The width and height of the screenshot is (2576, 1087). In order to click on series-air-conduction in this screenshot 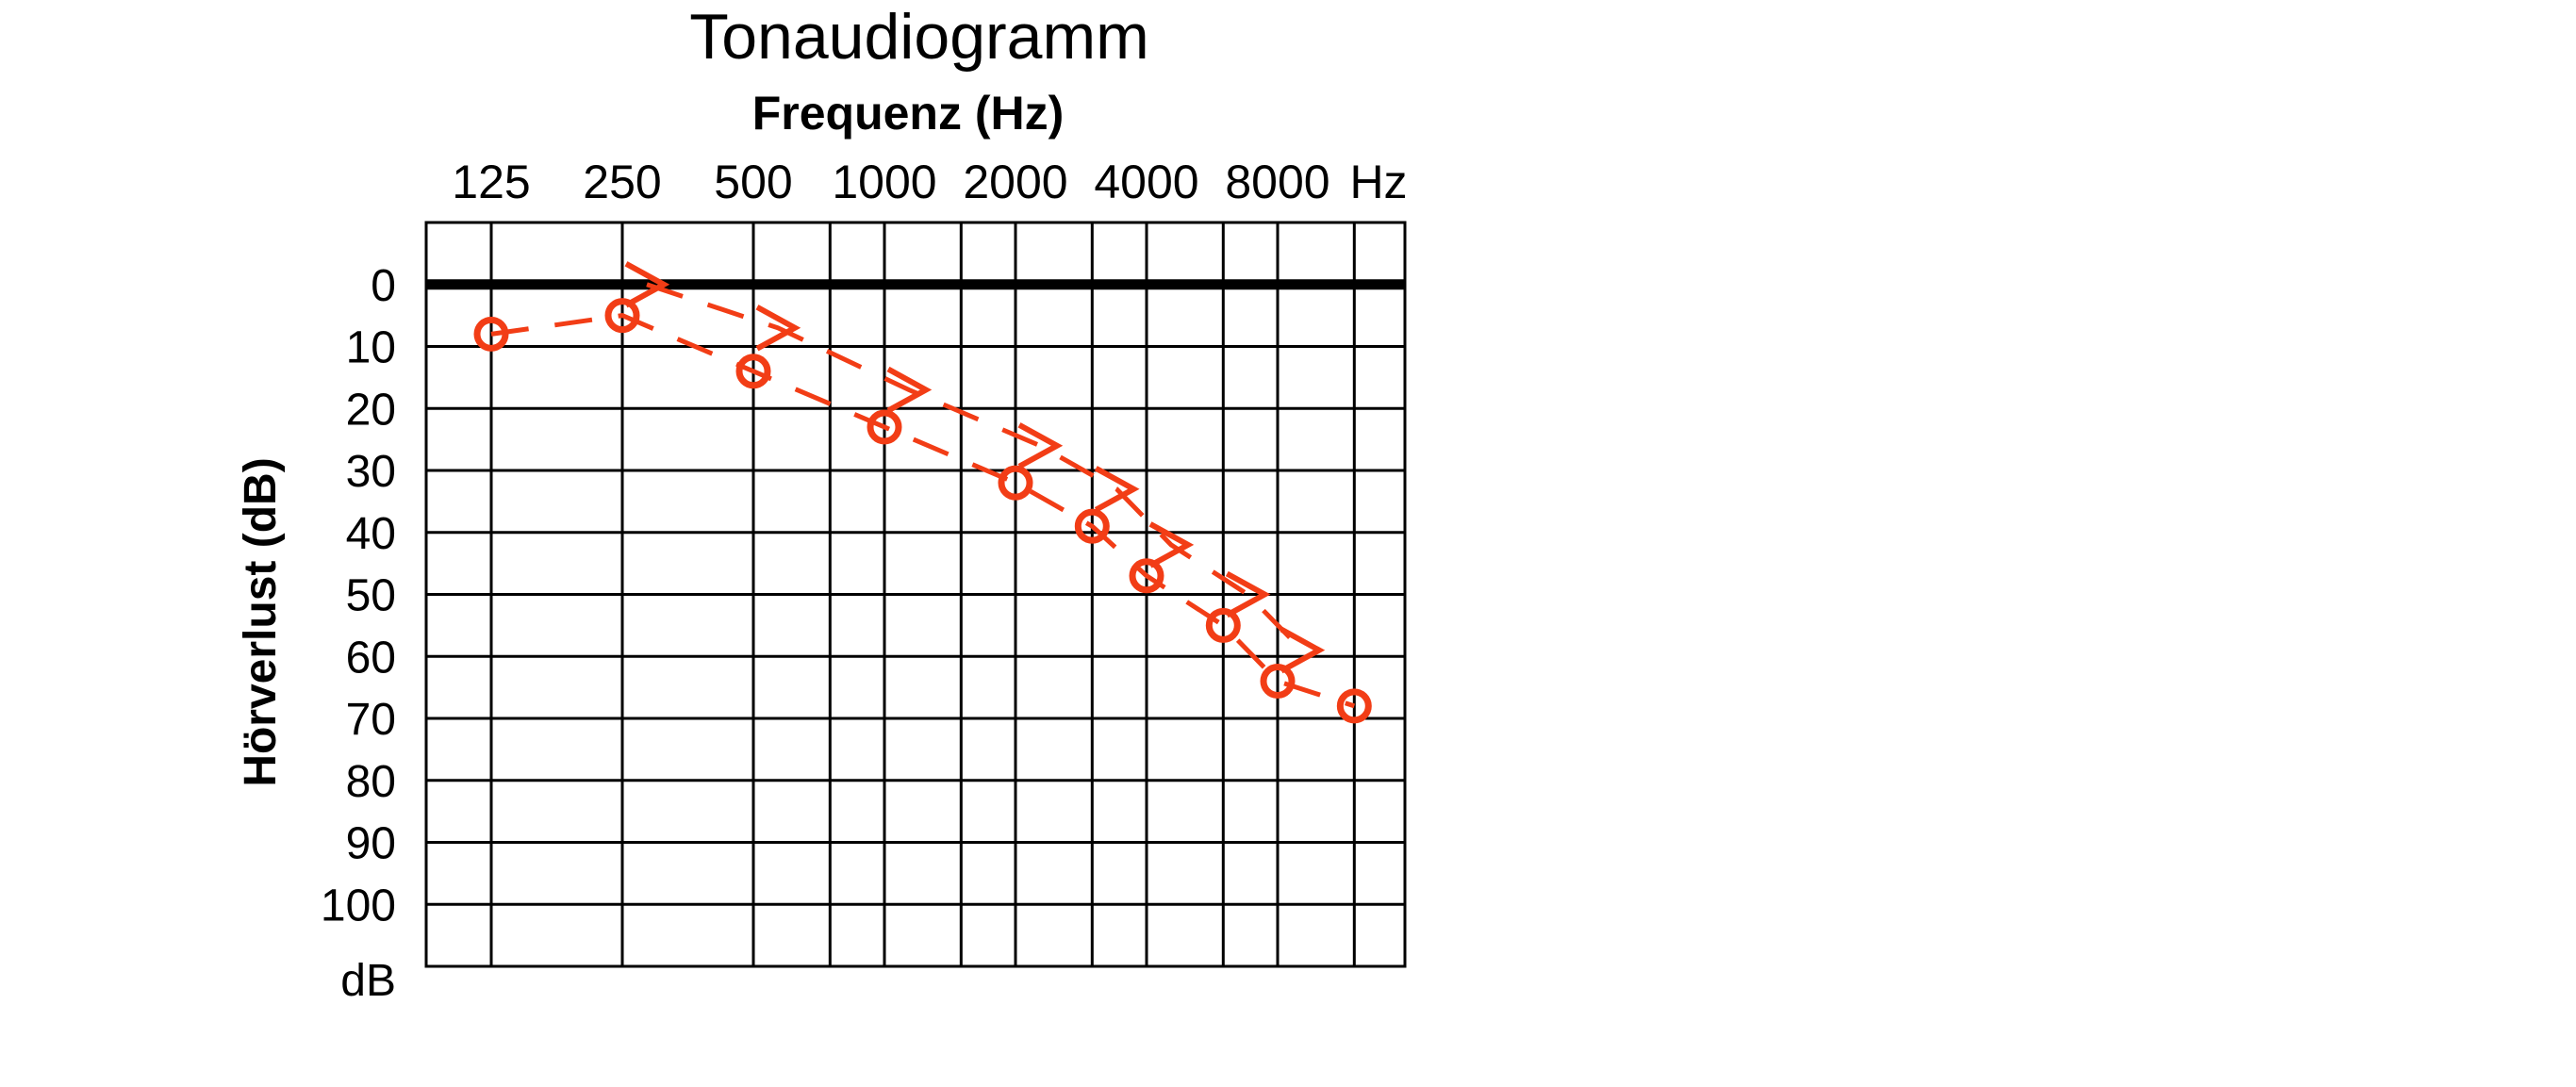, I will do `click(922, 511)`.